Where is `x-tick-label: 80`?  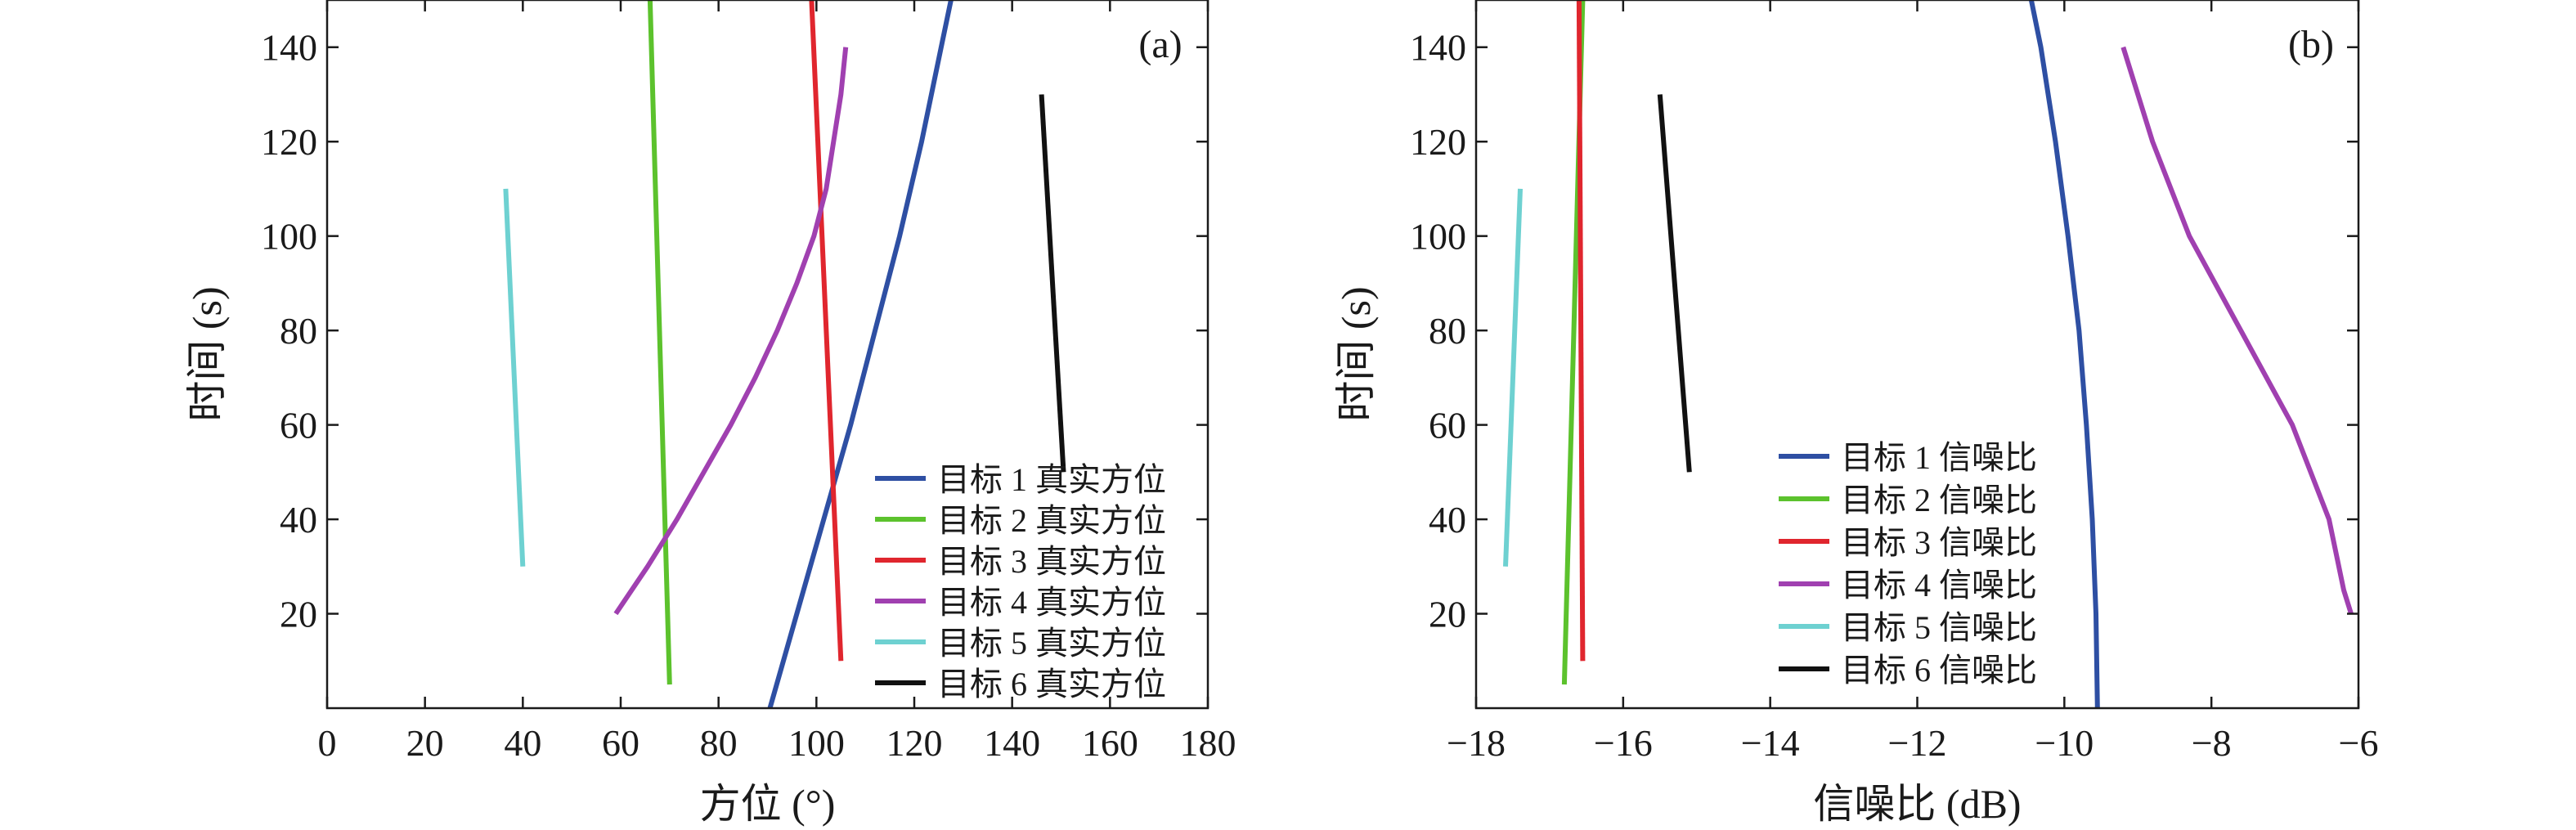
x-tick-label: 80 is located at coordinates (719, 743).